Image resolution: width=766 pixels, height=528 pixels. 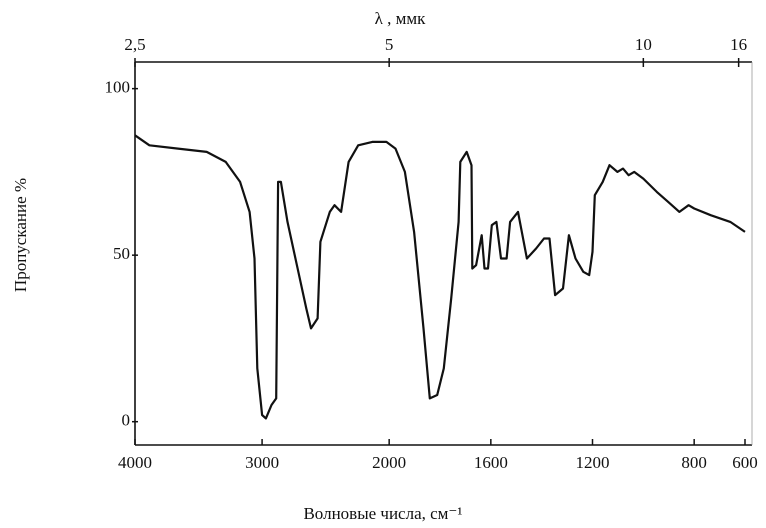 I want to click on top-x-tick-label: 16, so click(x=738, y=44).